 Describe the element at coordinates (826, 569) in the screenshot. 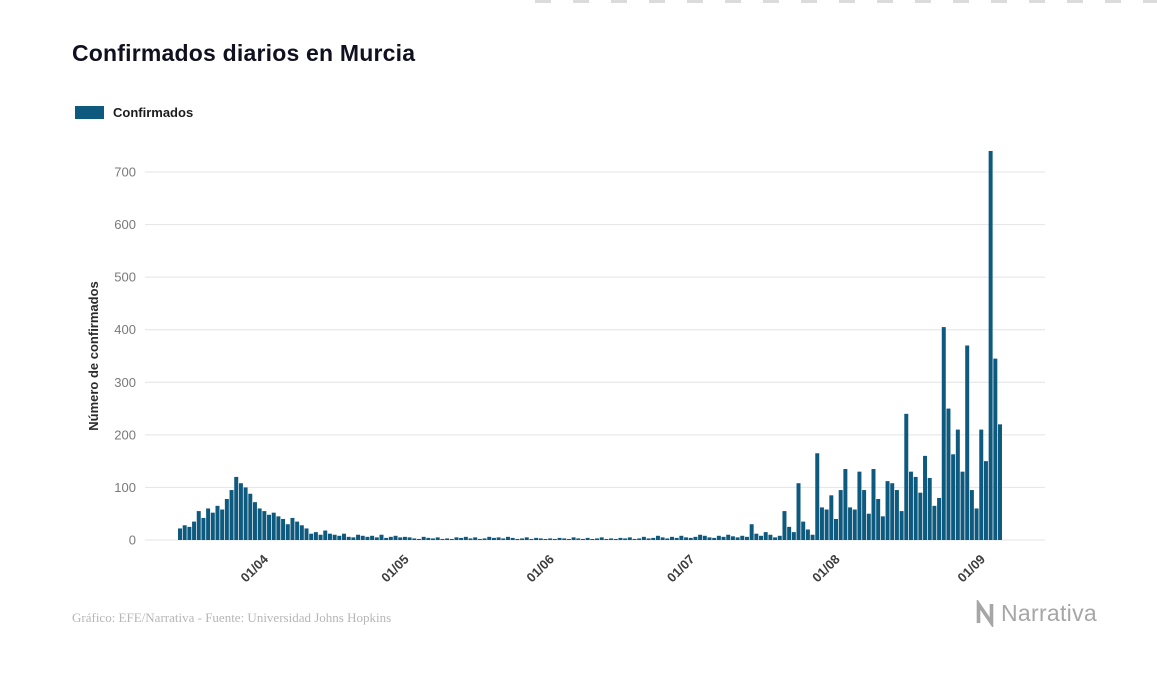

I see `x-tick-label: 01/08` at that location.